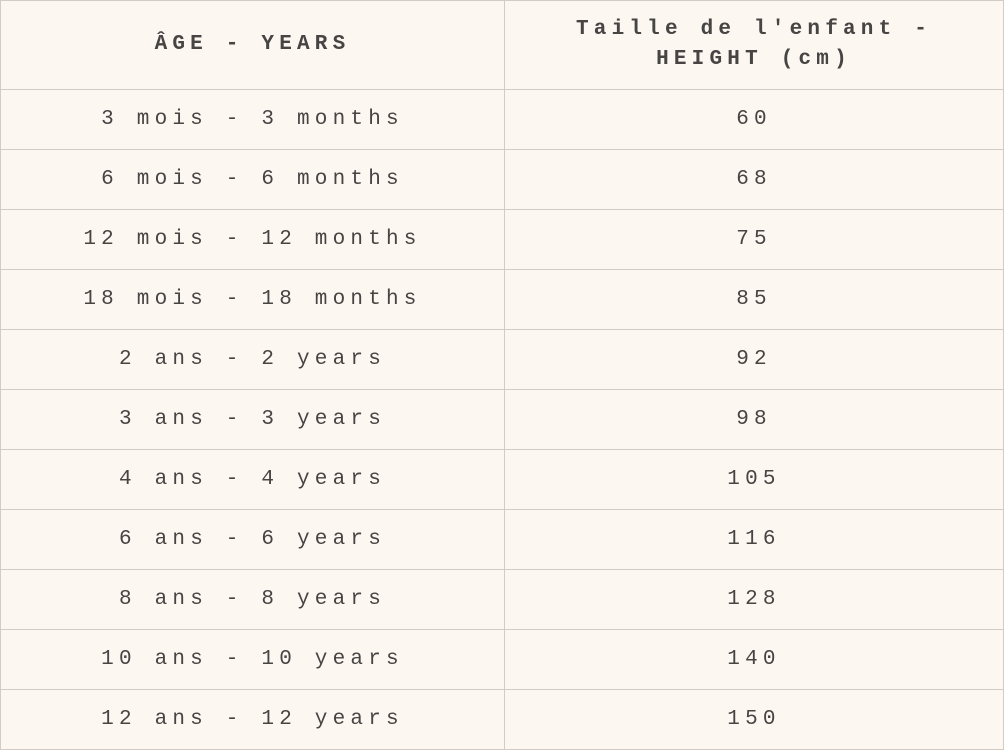  I want to click on table-row: 18 mois - 18 months 85, so click(502, 299).